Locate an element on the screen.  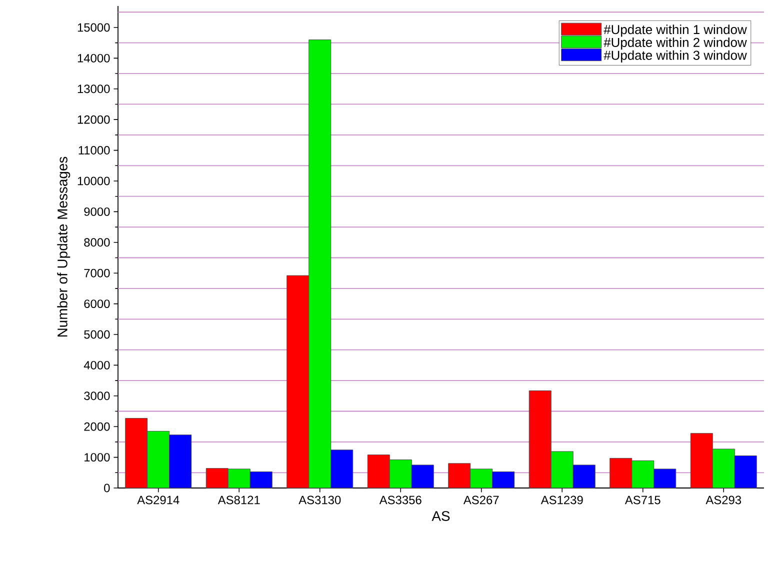
y-tick-label: 12000 is located at coordinates (94, 119).